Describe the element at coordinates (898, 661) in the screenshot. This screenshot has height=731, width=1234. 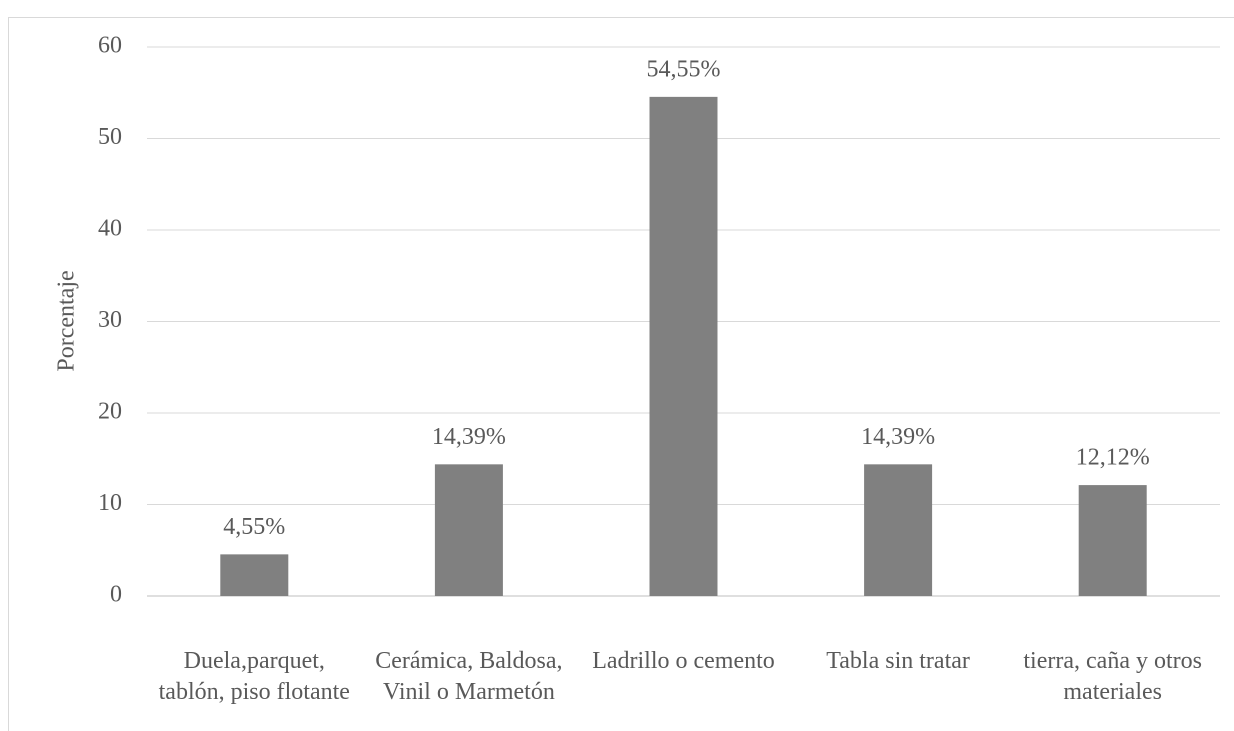
I see `x-tick-label: Tabla sin tratar` at that location.